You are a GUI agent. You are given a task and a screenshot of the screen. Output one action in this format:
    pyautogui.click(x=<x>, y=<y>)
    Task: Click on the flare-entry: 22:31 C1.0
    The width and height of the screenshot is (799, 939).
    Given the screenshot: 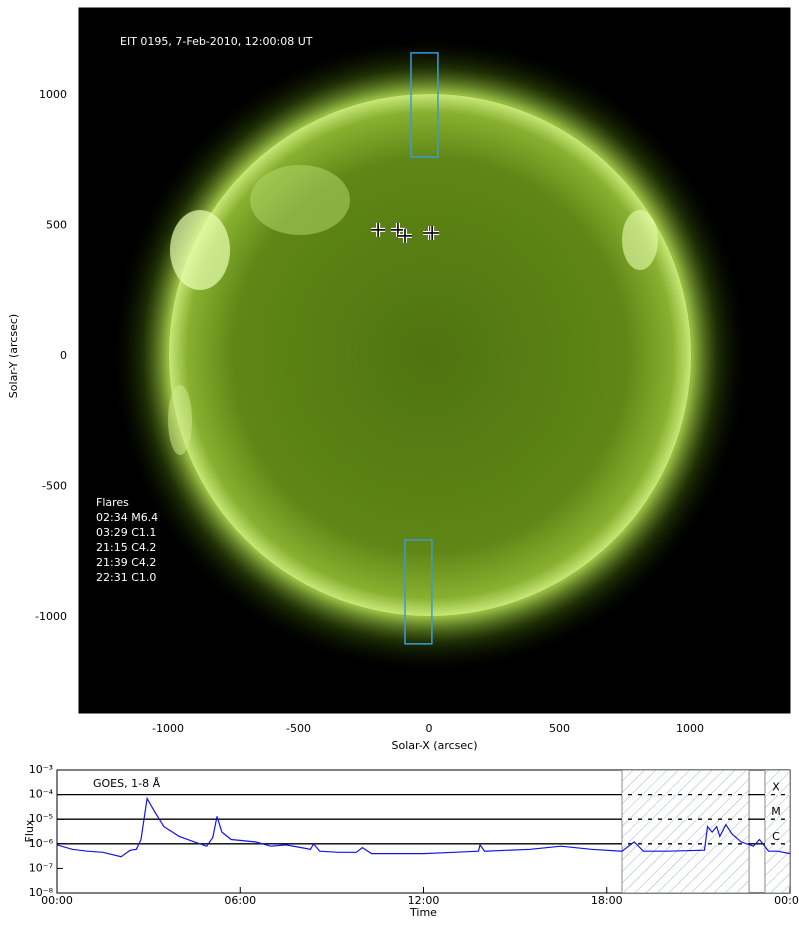 What is the action you would take?
    pyautogui.click(x=126, y=577)
    